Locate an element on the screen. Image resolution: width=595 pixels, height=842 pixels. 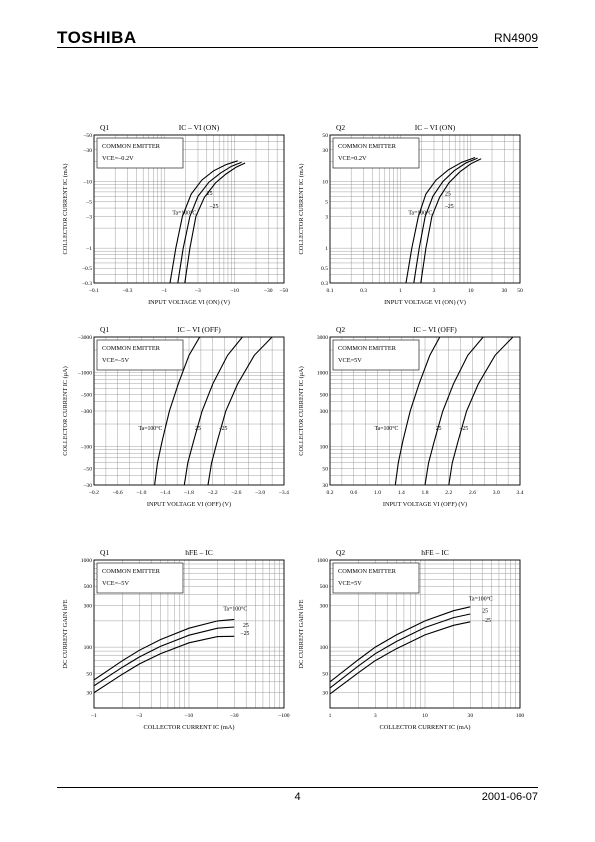
y-tick-label: –3000 is located at coordinates (84, 338).